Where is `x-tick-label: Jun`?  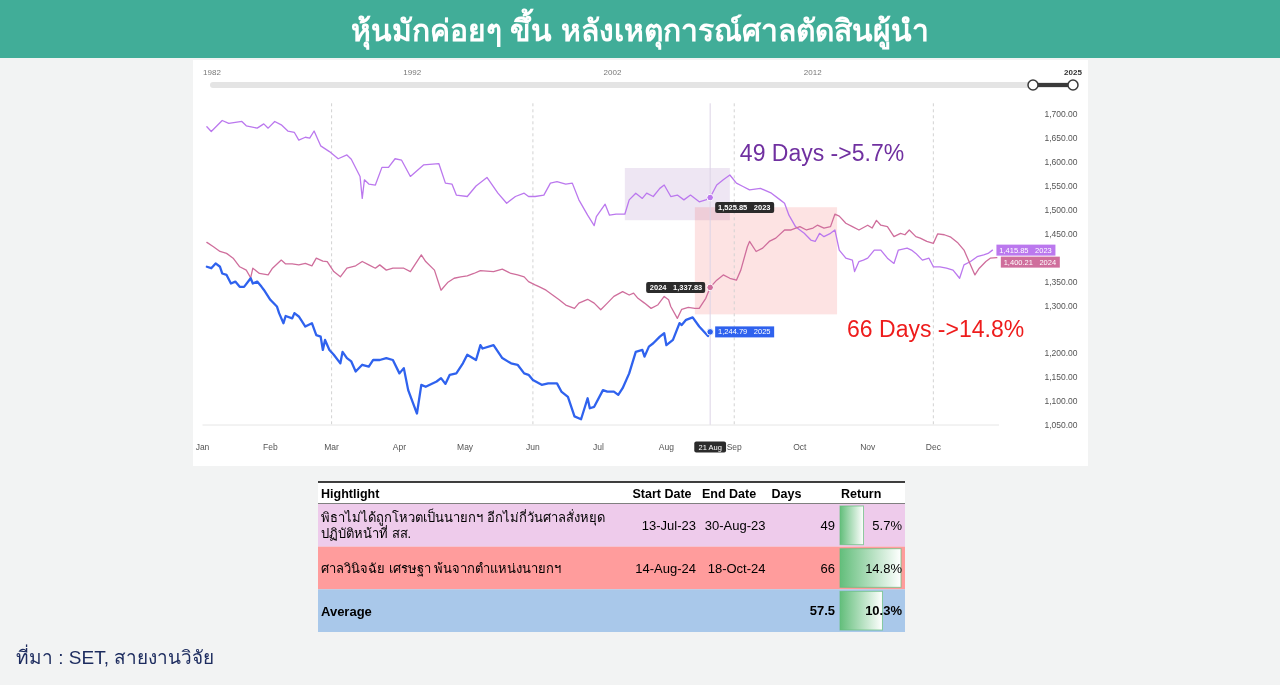
x-tick-label: Jun is located at coordinates (533, 447).